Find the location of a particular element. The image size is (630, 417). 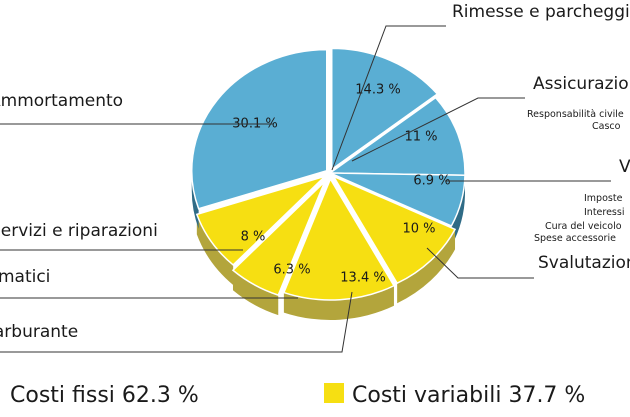

detail-label: Spese accessorie is located at coordinates (575, 238).